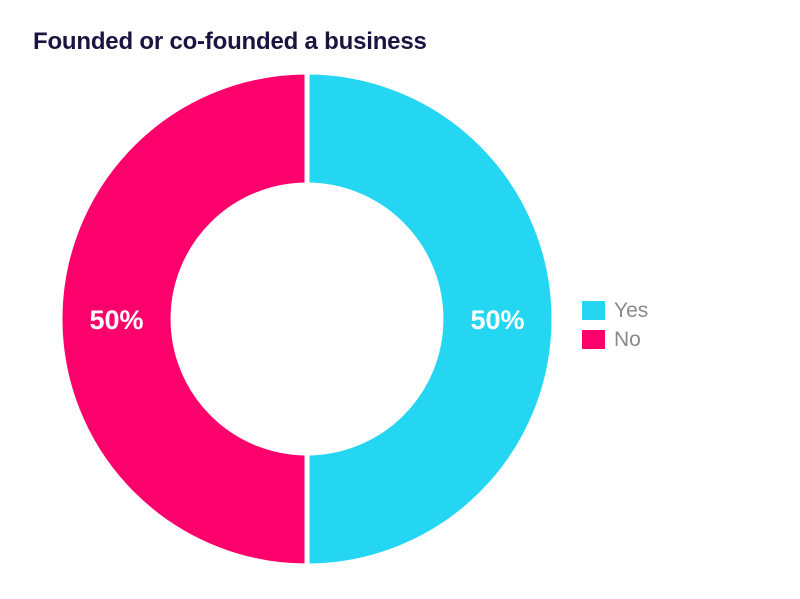 The width and height of the screenshot is (800, 599). What do you see at coordinates (627, 339) in the screenshot?
I see `legend-label-no: No` at bounding box center [627, 339].